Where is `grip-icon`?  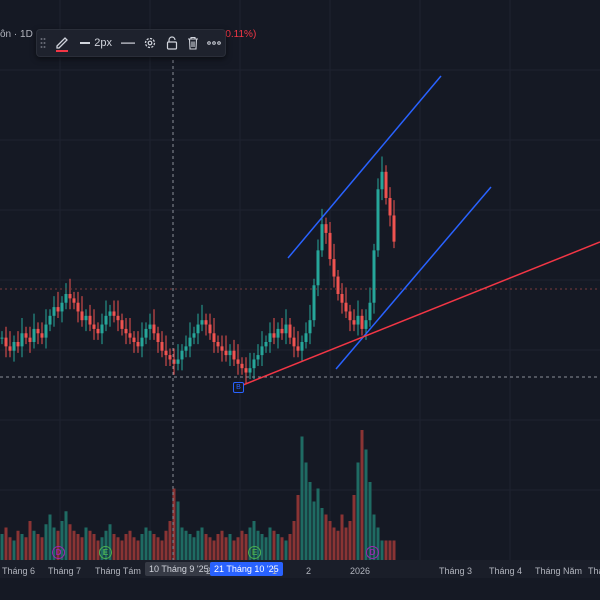 grip-icon is located at coordinates (43, 43).